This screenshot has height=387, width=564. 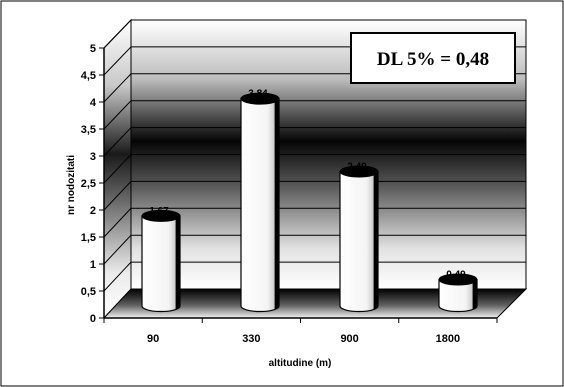 What do you see at coordinates (456, 275) in the screenshot?
I see `data-label: 0,49` at bounding box center [456, 275].